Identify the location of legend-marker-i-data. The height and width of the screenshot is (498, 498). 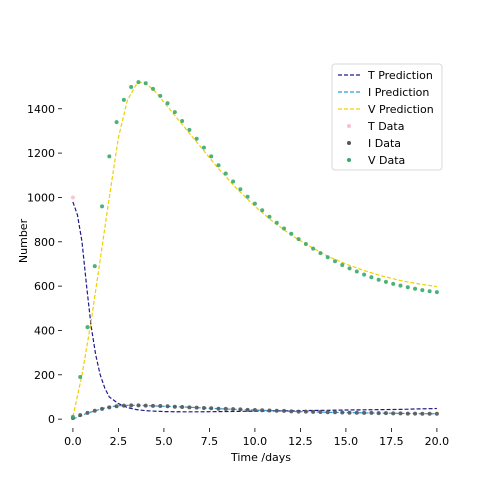
(349, 143).